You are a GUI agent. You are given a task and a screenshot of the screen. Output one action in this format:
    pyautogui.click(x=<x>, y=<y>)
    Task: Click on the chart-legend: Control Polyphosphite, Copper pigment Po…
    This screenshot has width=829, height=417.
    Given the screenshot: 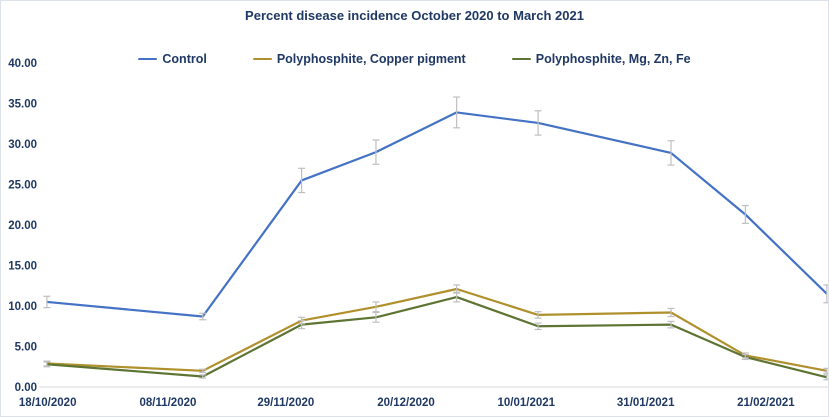 What is the action you would take?
    pyautogui.click(x=414, y=59)
    